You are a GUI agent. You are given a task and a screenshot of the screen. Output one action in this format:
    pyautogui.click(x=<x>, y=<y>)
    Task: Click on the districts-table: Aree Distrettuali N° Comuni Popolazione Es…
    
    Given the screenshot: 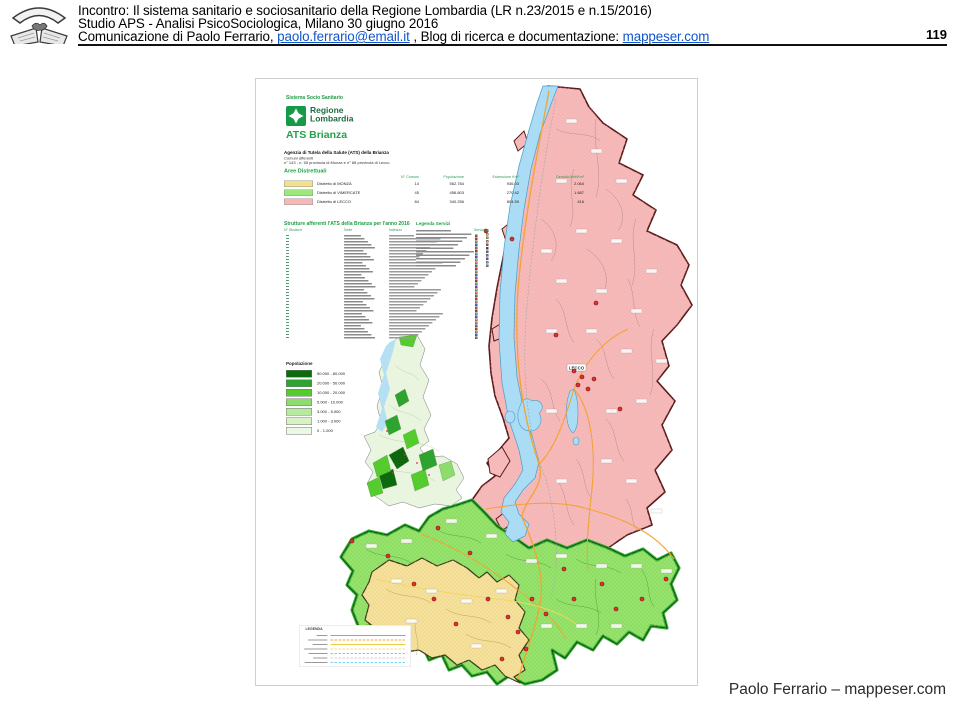 What is the action you would take?
    pyautogui.click(x=449, y=186)
    